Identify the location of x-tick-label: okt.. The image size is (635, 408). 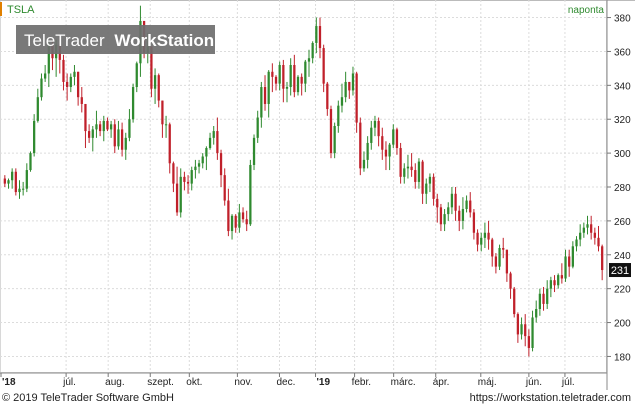
(194, 382).